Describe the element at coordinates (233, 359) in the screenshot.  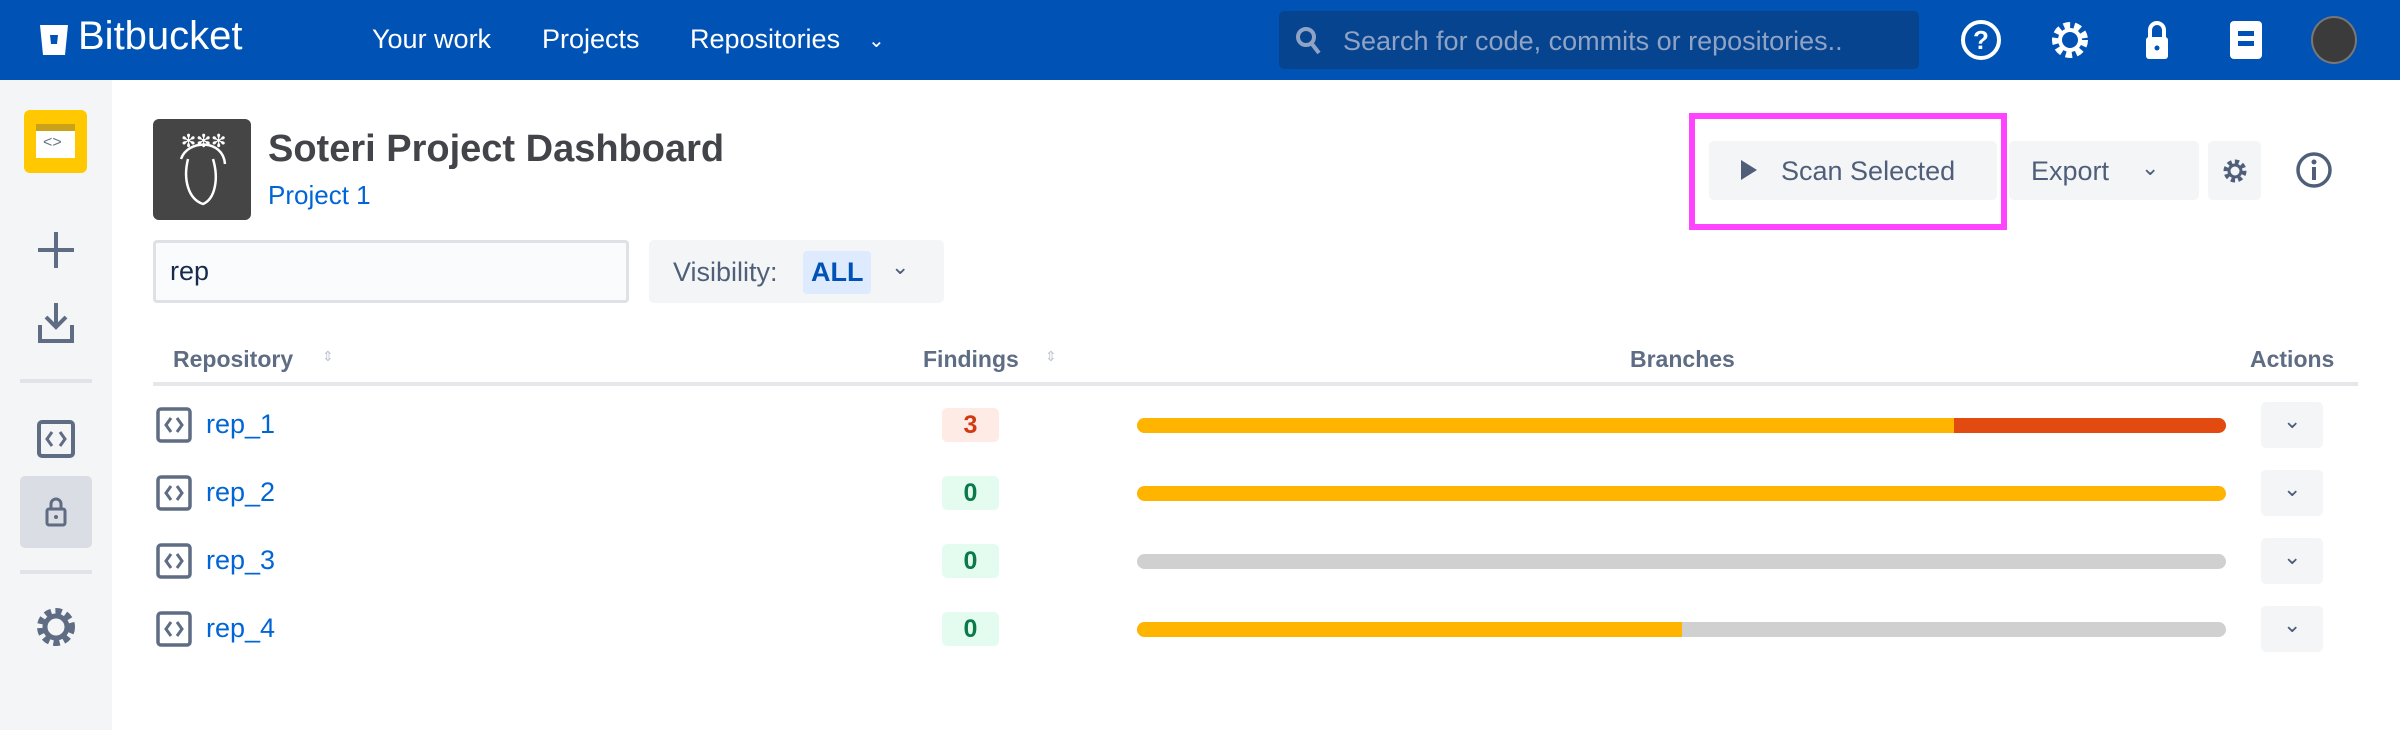
I see `column-header-repository: Repository` at that location.